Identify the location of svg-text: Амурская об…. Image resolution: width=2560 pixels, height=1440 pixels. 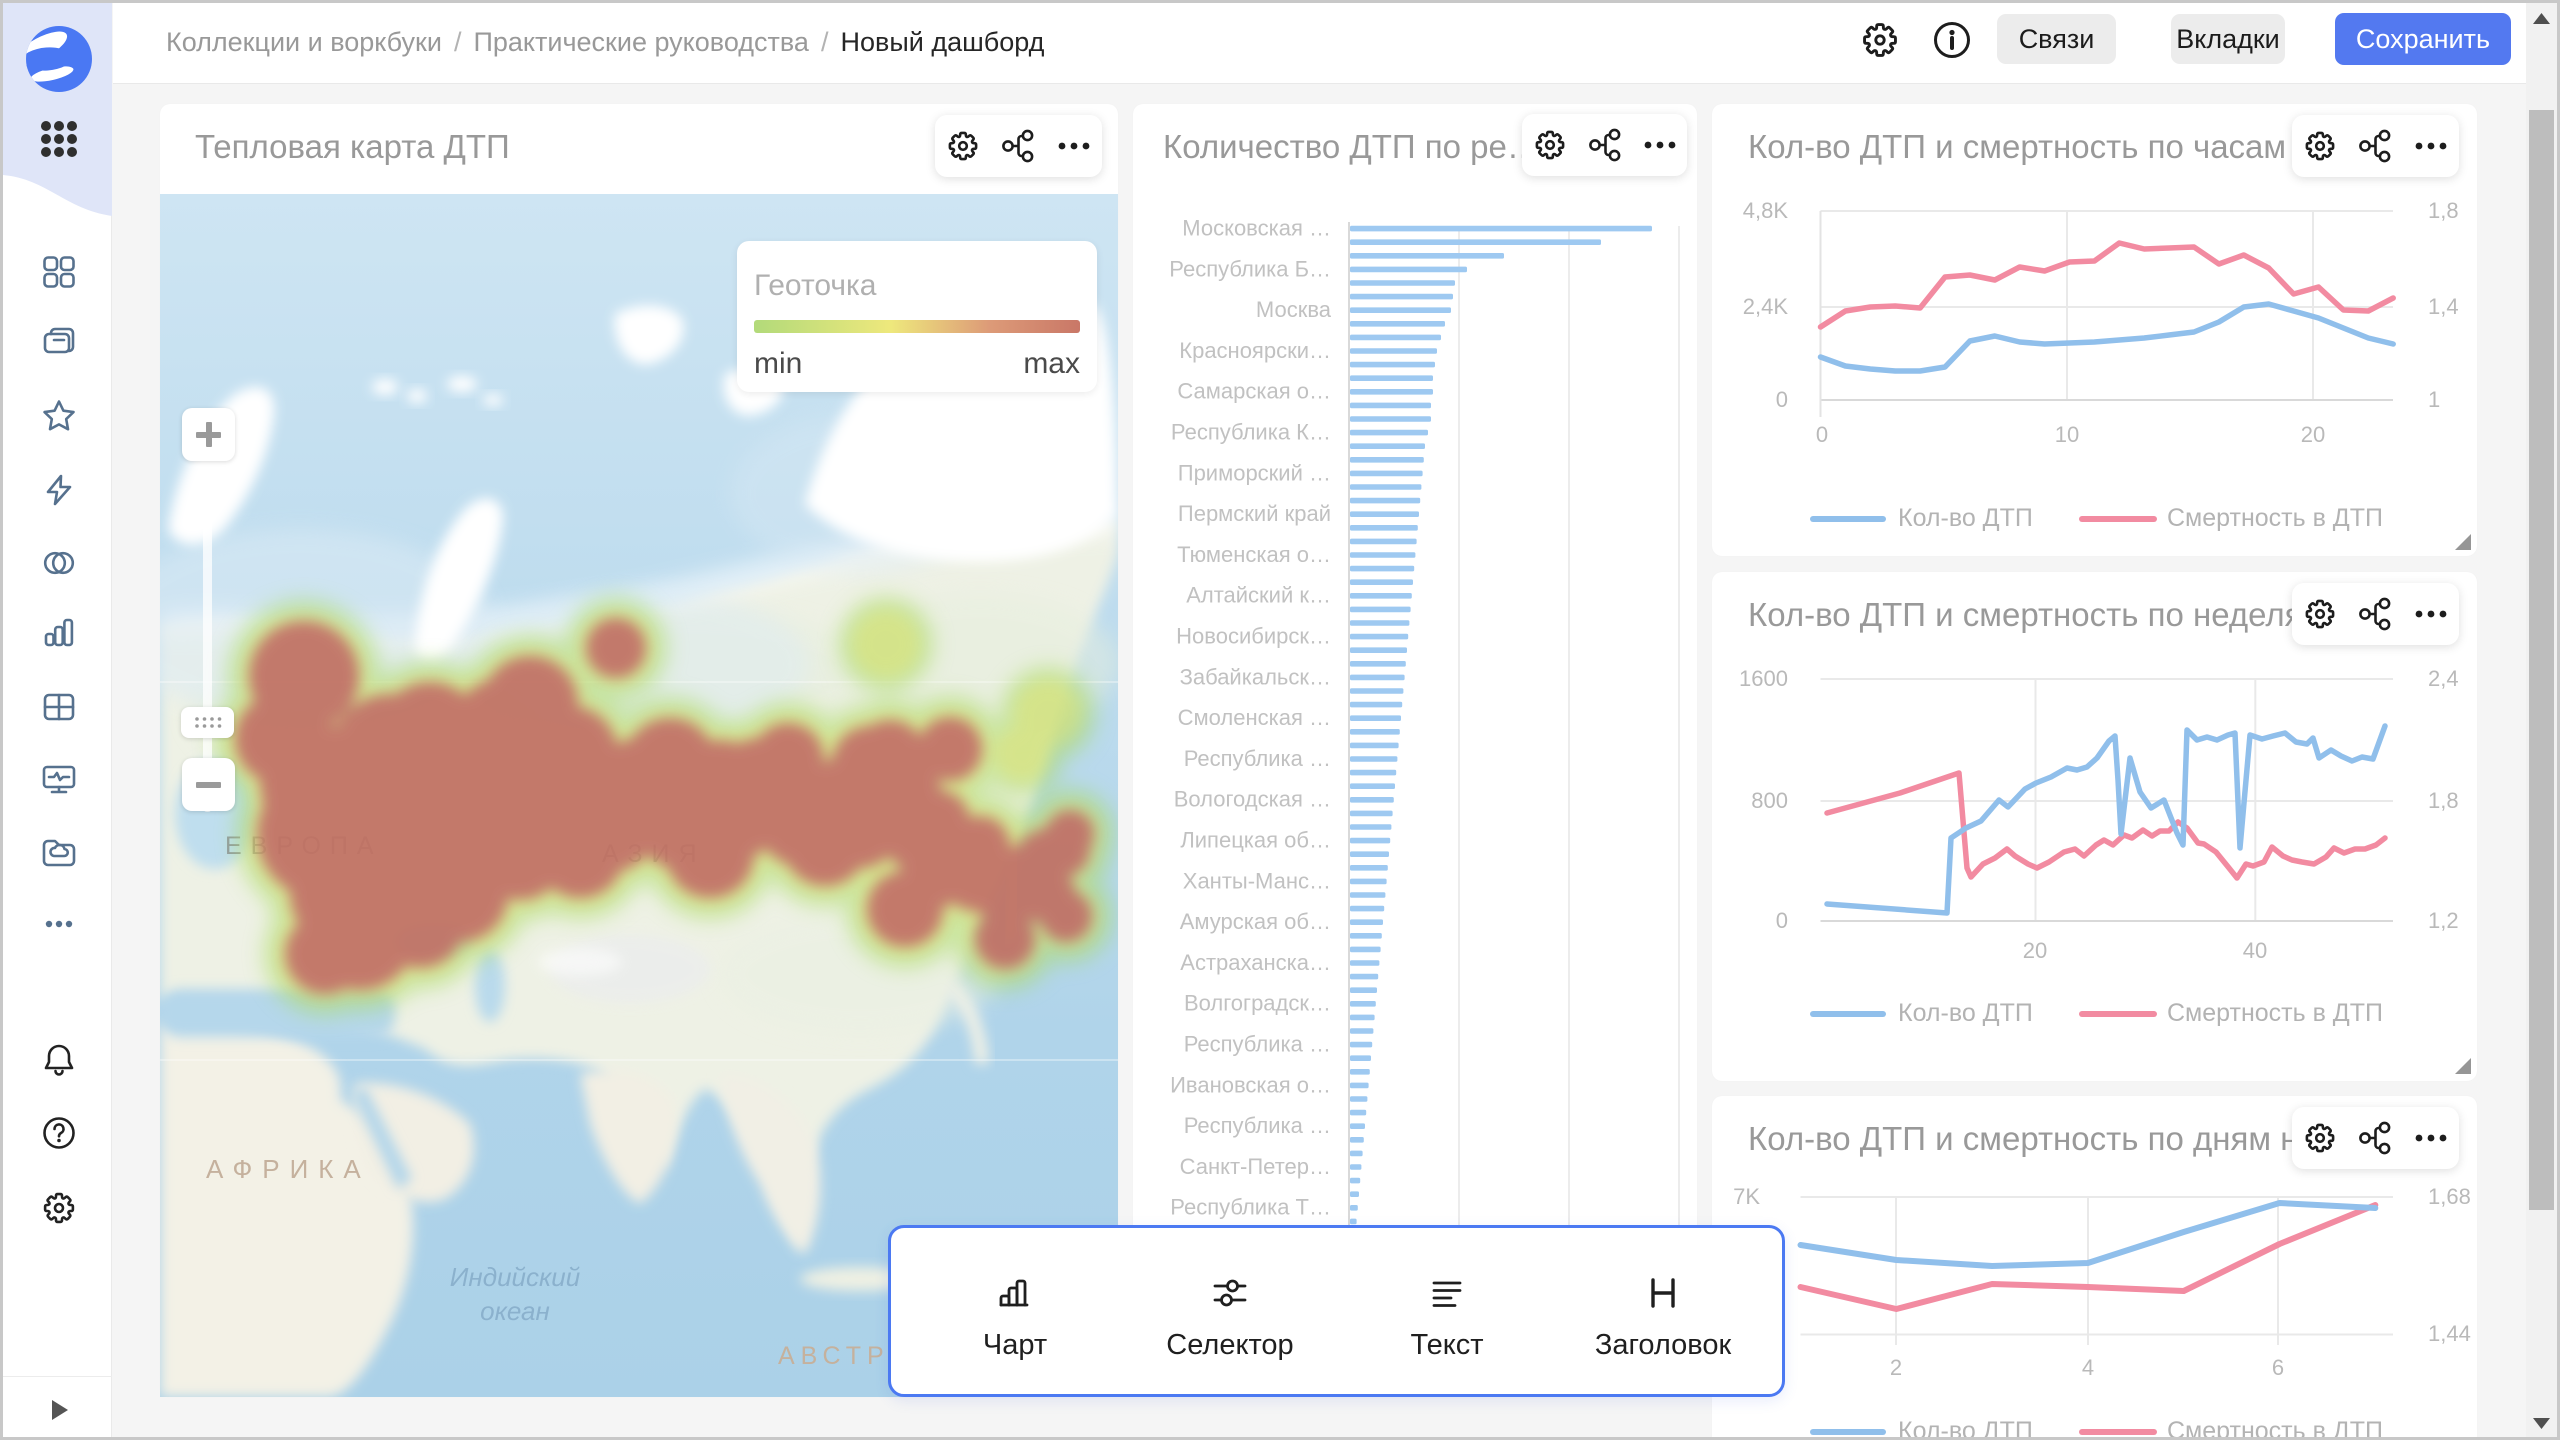
(1255, 921).